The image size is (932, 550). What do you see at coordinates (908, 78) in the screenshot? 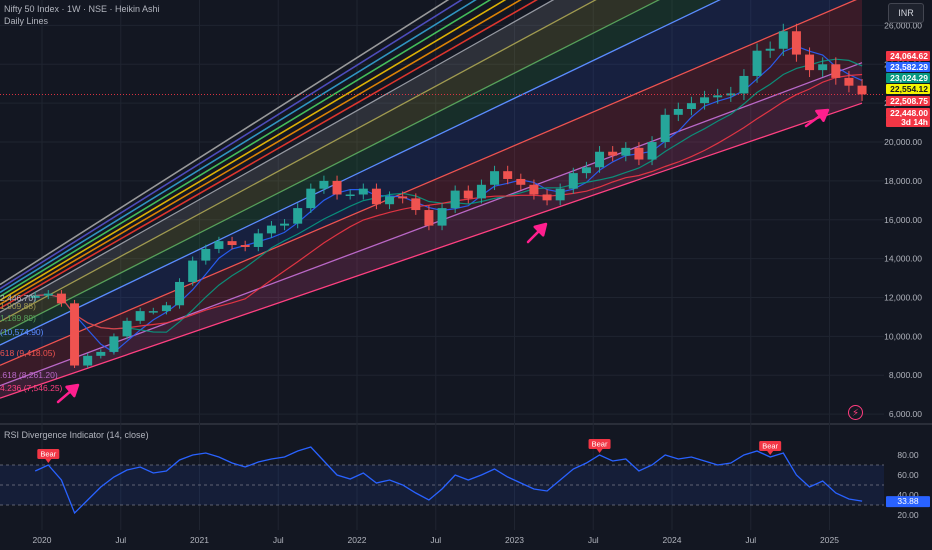
I see `price-tag: 23,024.29` at bounding box center [908, 78].